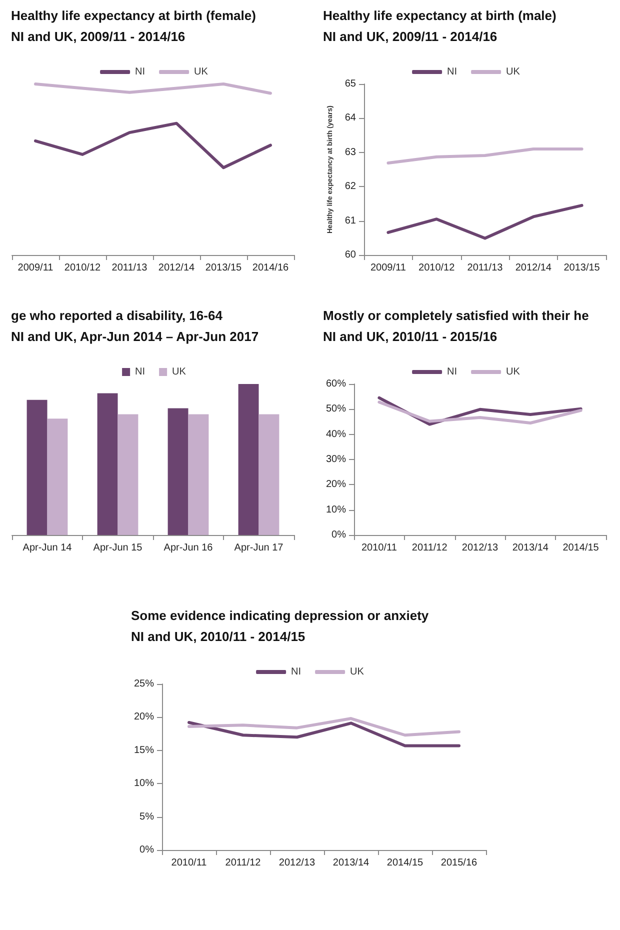 The width and height of the screenshot is (620, 930). Describe the element at coordinates (147, 816) in the screenshot. I see `y-tick-label: 5%` at that location.